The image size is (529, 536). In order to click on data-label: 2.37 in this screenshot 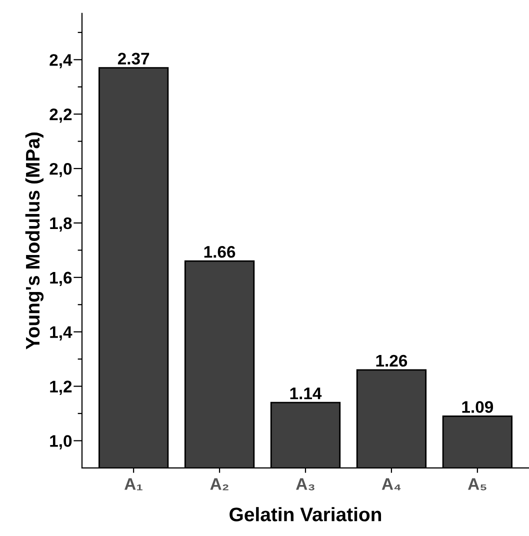, I will do `click(134, 58)`.